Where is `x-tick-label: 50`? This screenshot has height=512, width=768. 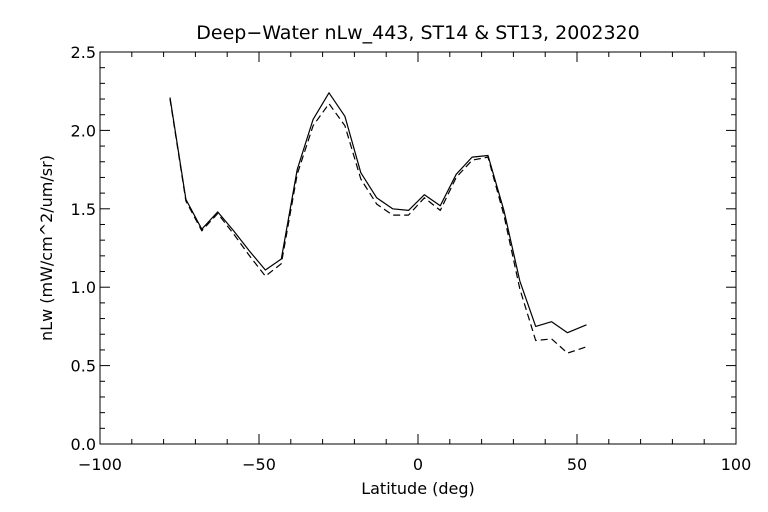 x-tick-label: 50 is located at coordinates (577, 464).